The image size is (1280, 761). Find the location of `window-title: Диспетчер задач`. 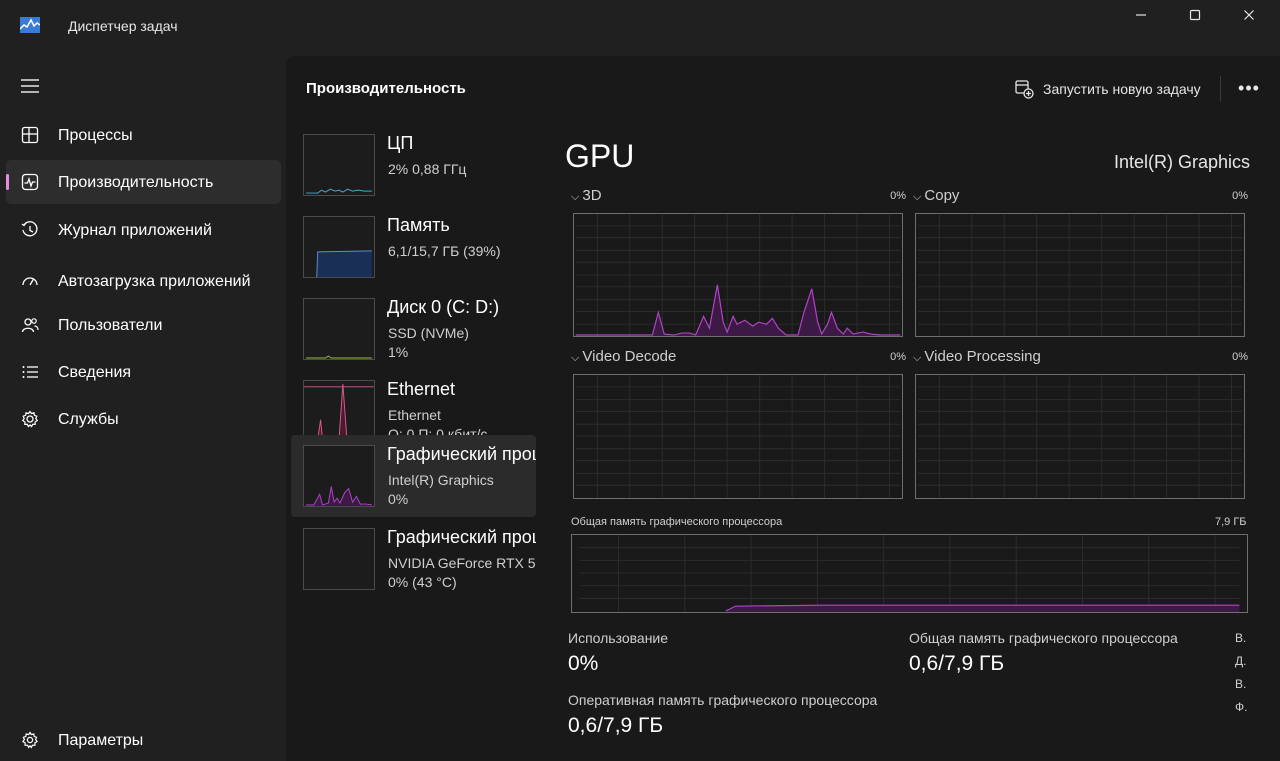

window-title: Диспетчер задач is located at coordinates (123, 26).